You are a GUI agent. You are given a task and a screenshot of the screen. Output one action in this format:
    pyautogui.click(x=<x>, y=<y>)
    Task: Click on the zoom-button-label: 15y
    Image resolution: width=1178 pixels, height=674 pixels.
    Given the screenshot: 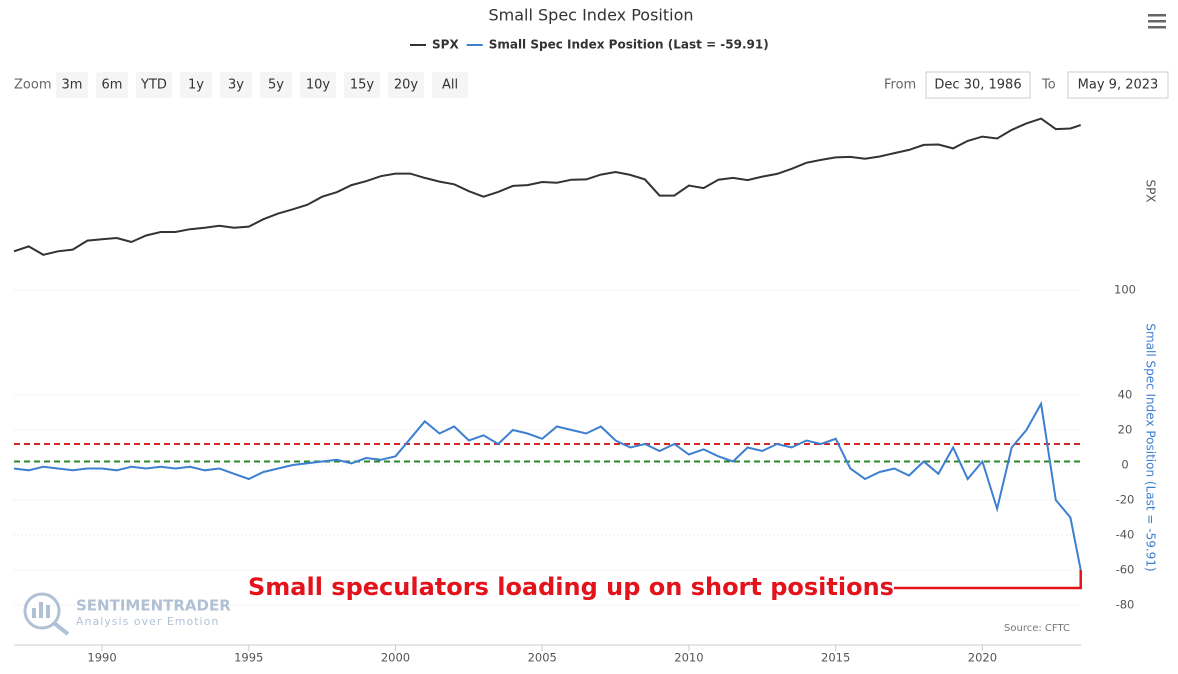 What is the action you would take?
    pyautogui.click(x=362, y=85)
    